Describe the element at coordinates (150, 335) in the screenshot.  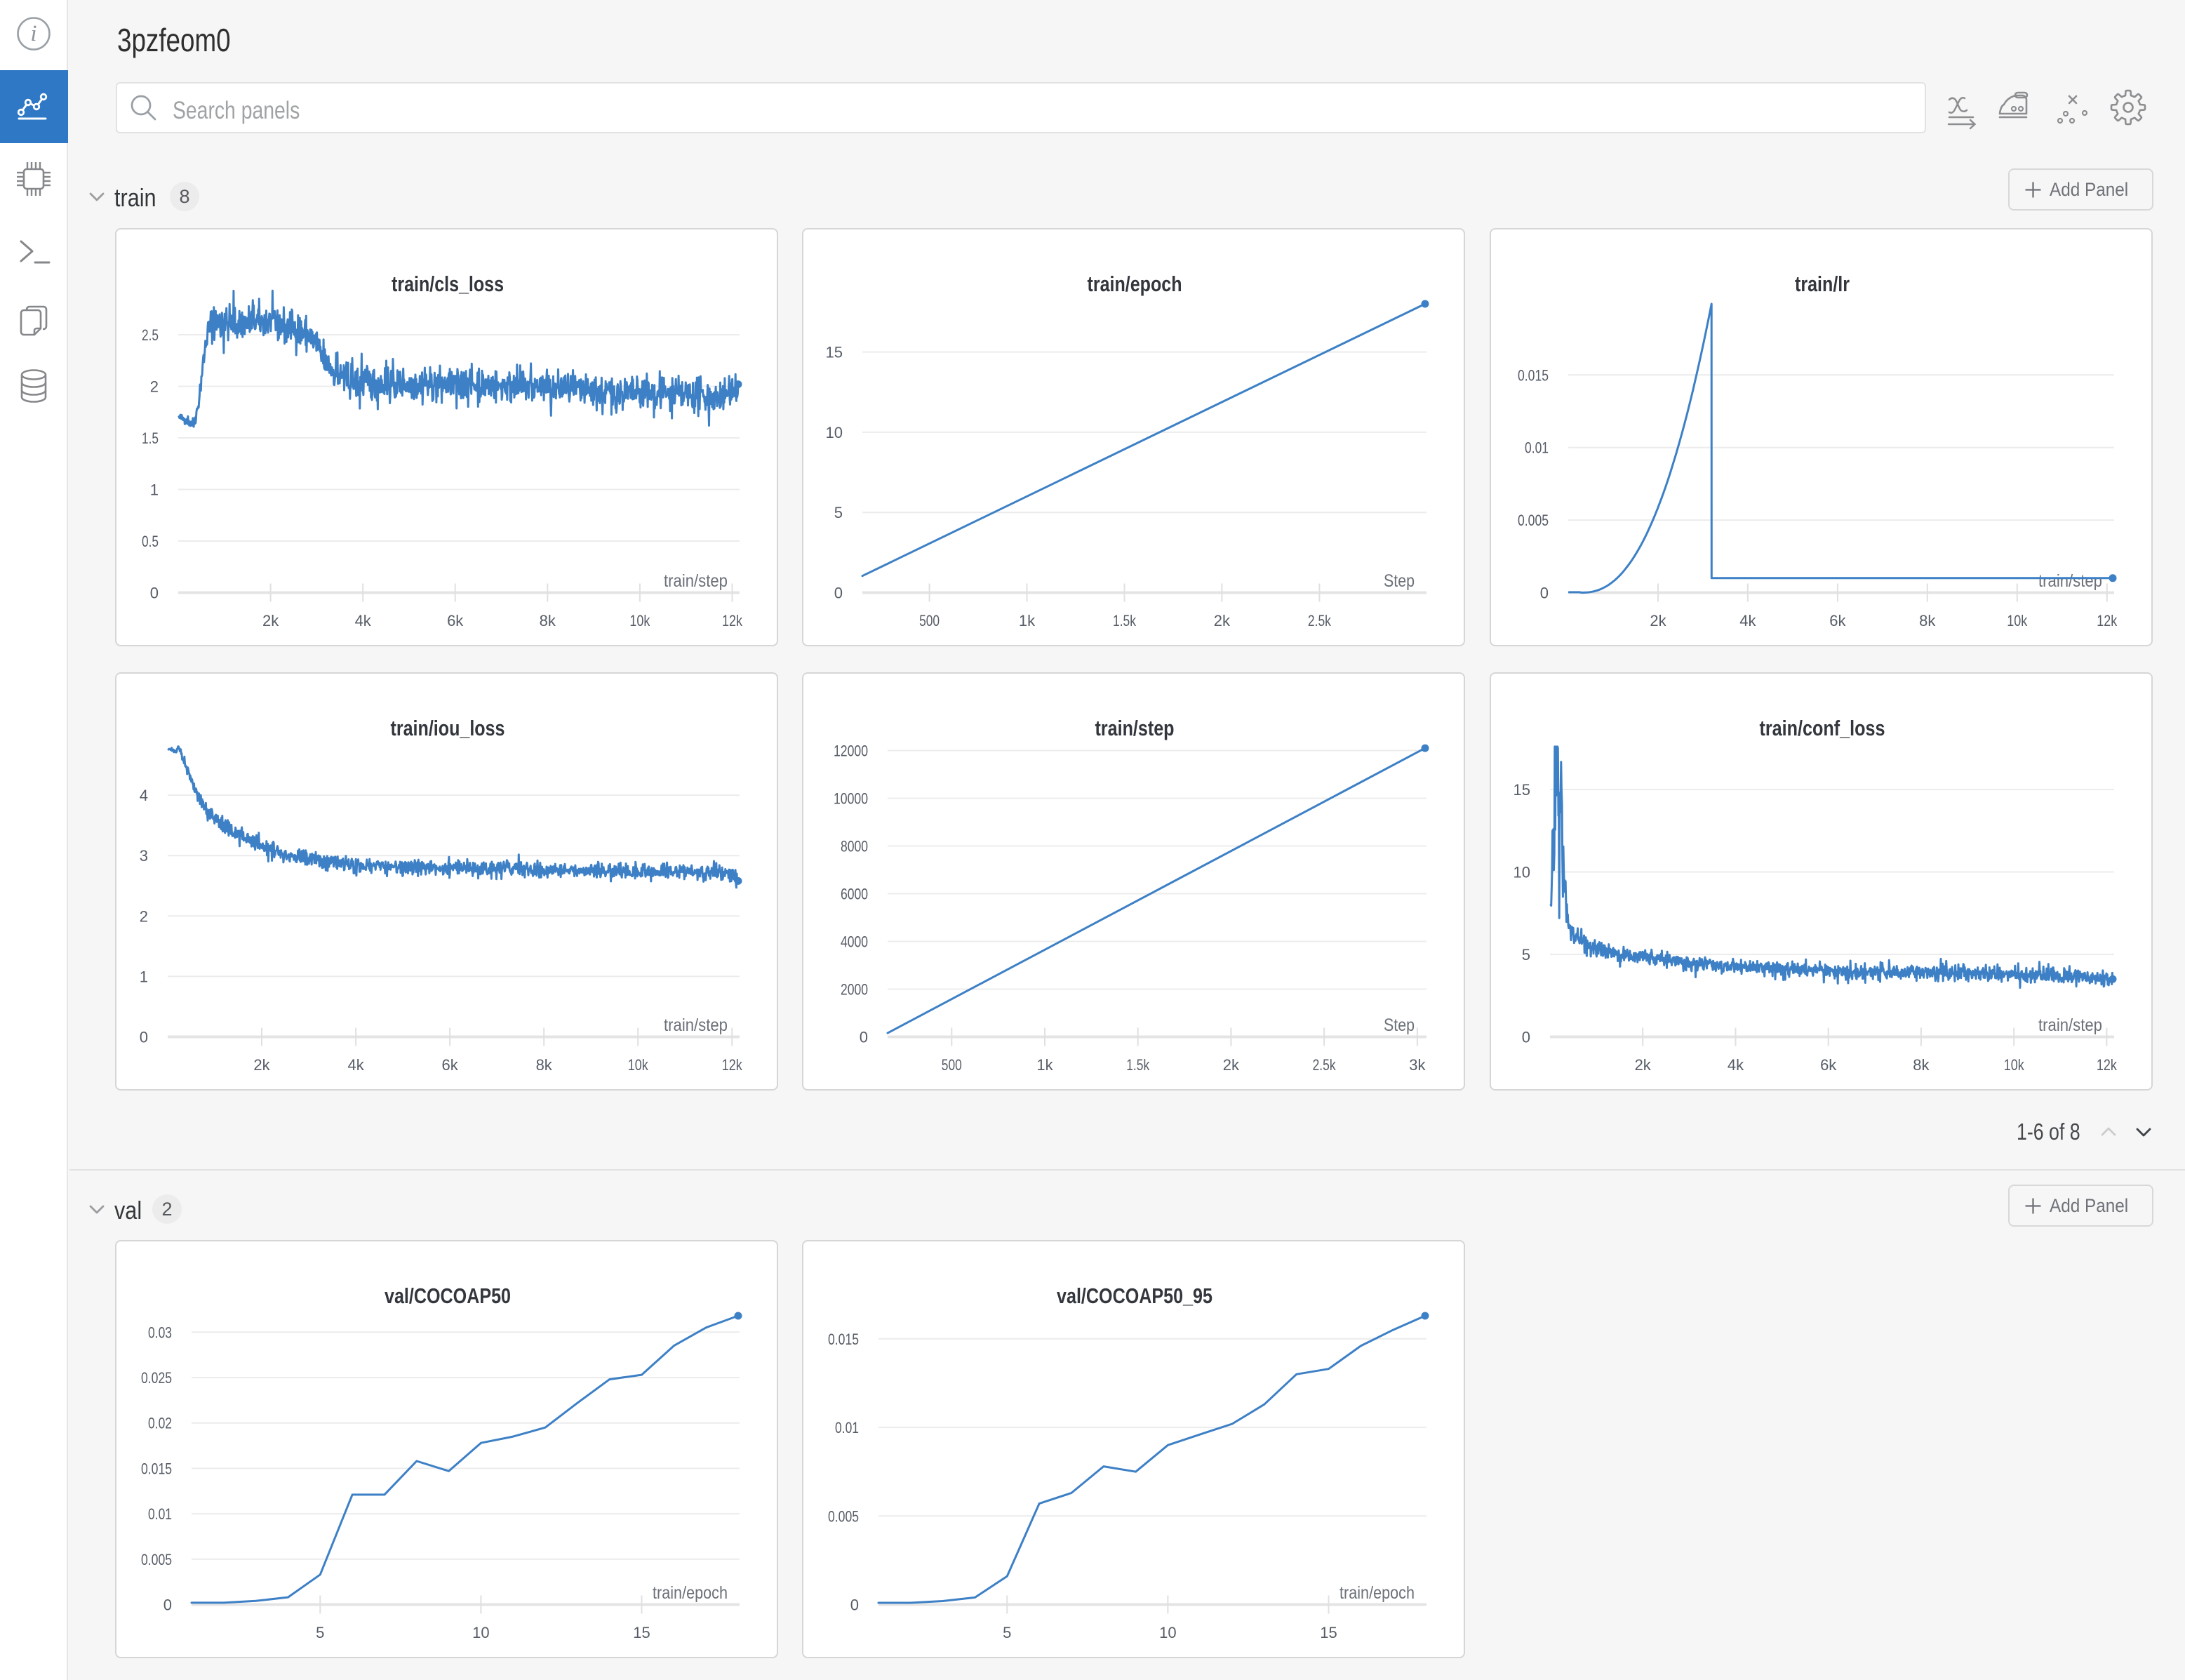
I see `svg-text: 2.5` at that location.